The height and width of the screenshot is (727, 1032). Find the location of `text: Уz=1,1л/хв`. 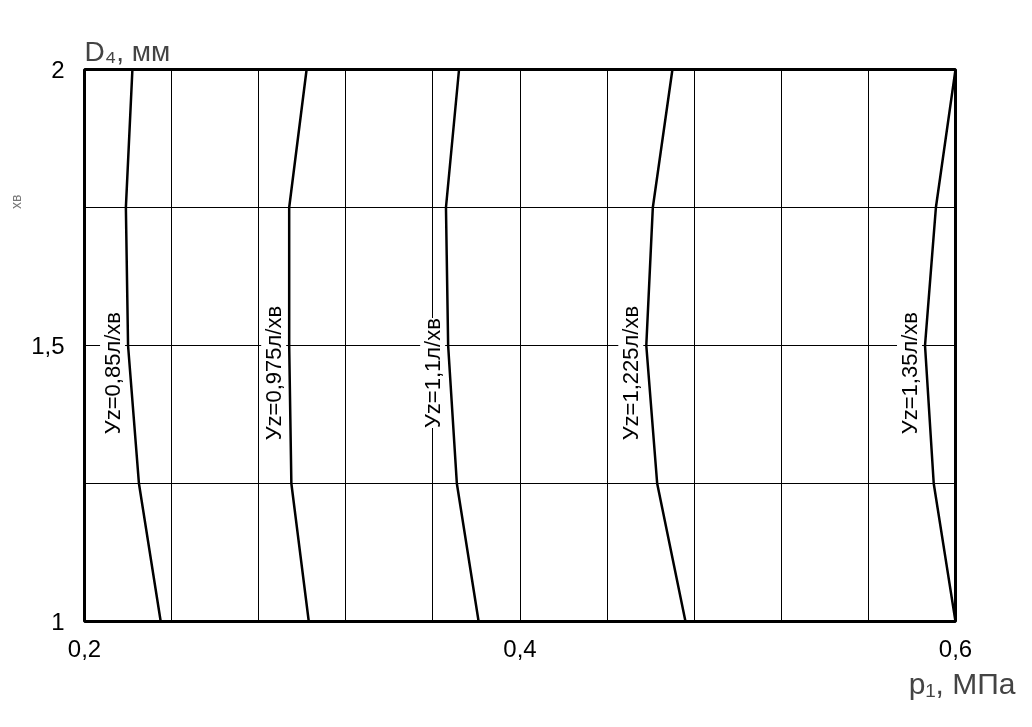

text: Уz=1,1л/хв is located at coordinates (433, 373).